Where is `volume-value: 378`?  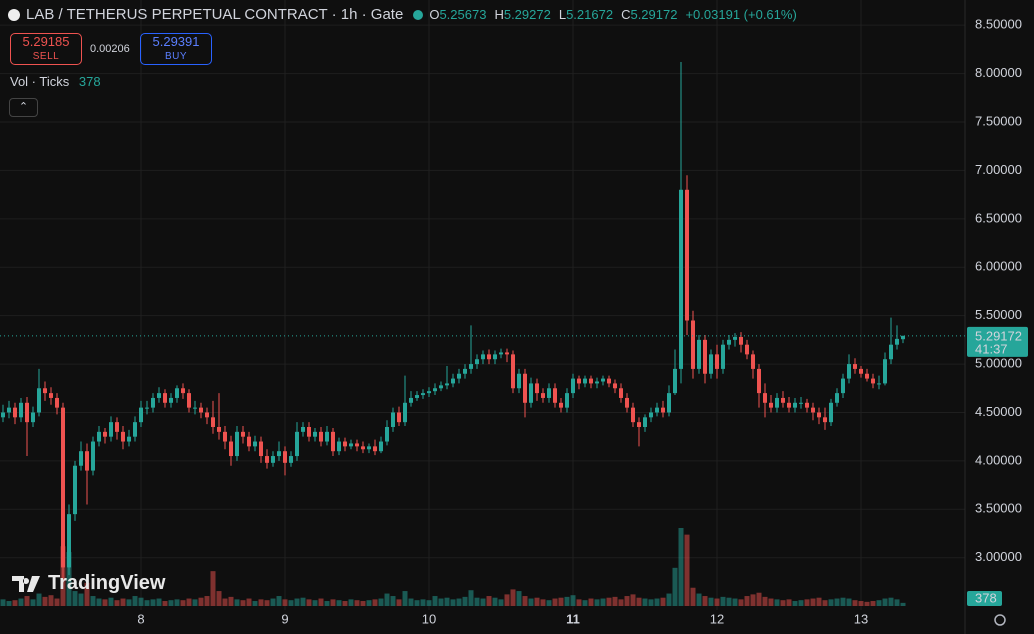 volume-value: 378 is located at coordinates (89, 81).